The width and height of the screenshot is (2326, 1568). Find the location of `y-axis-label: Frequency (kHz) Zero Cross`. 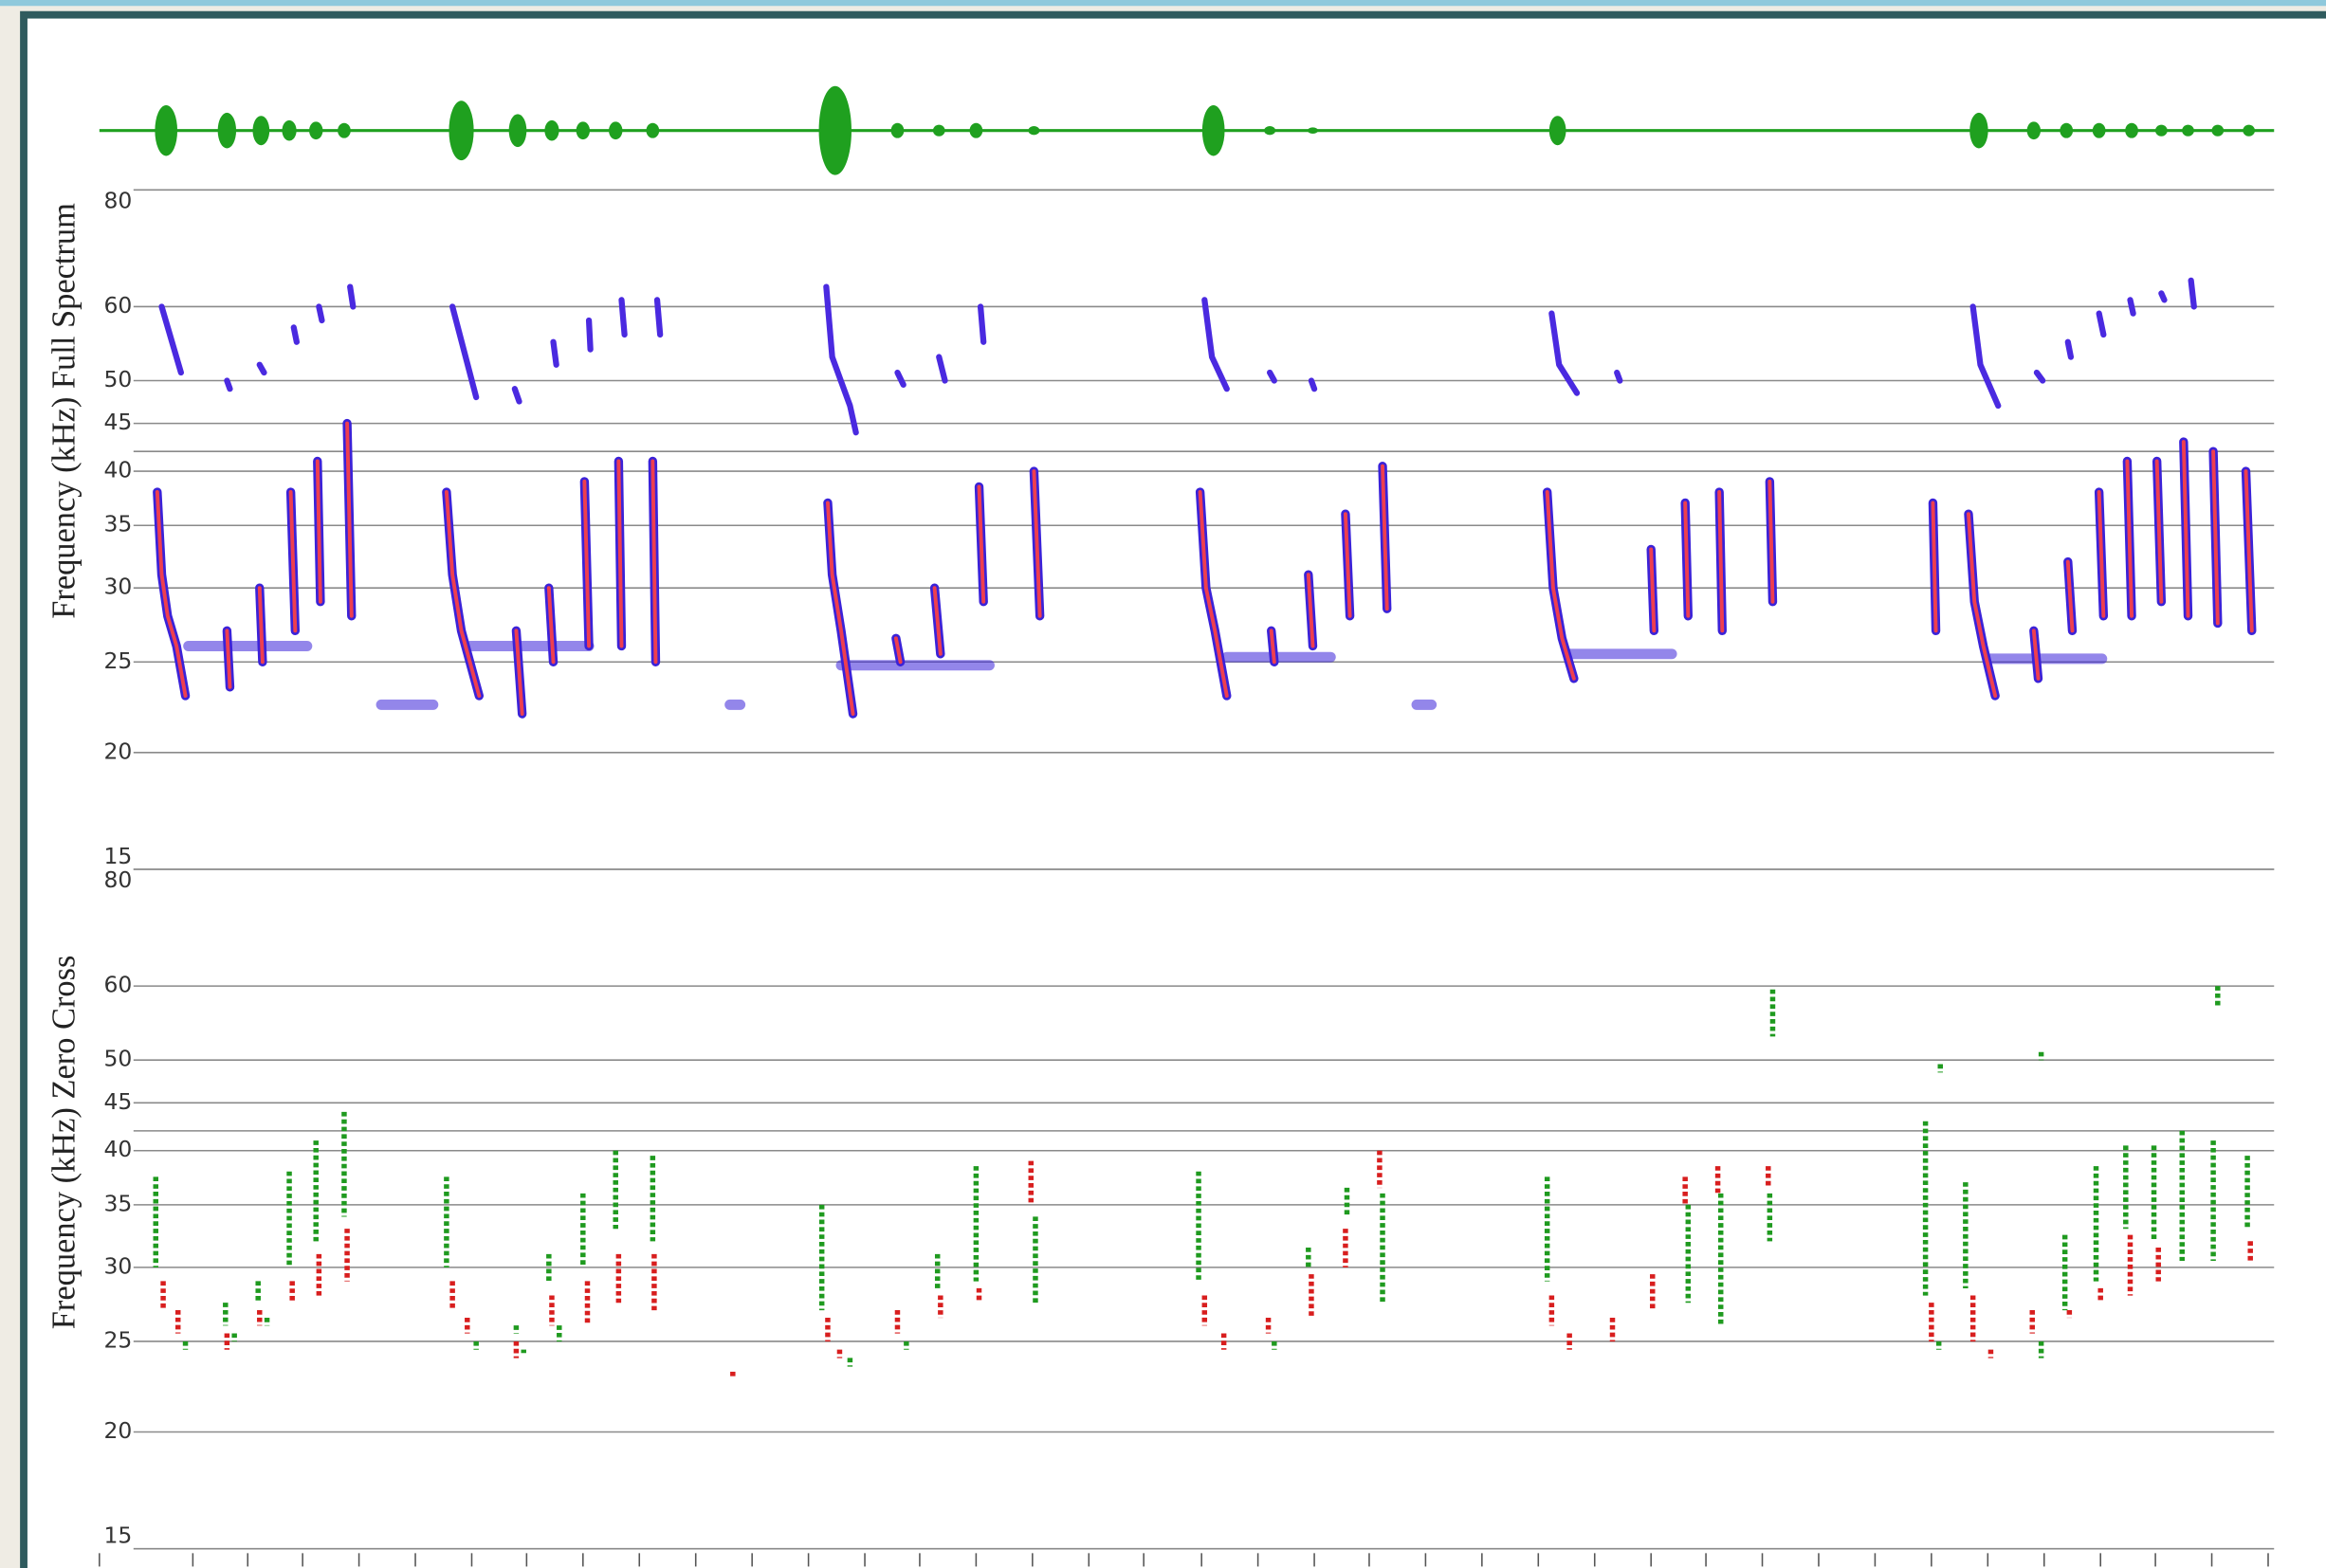

y-axis-label: Frequency (kHz) Zero Cross is located at coordinates (64, 1143).